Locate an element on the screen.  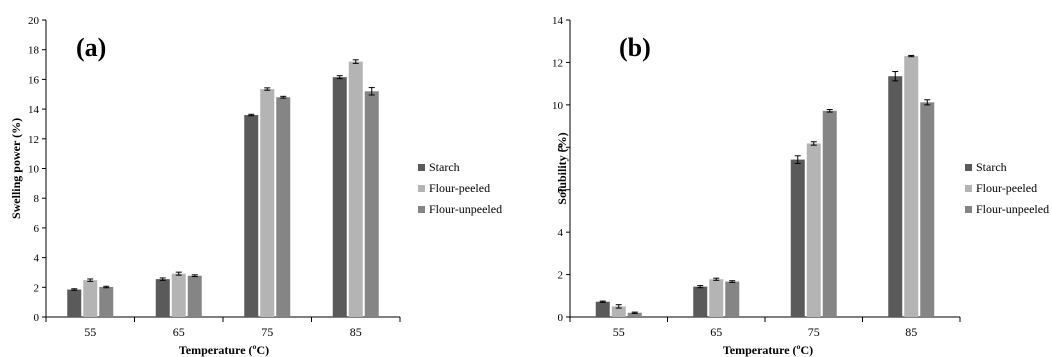
y-axis-title: Solubility (%) is located at coordinates (562, 168).